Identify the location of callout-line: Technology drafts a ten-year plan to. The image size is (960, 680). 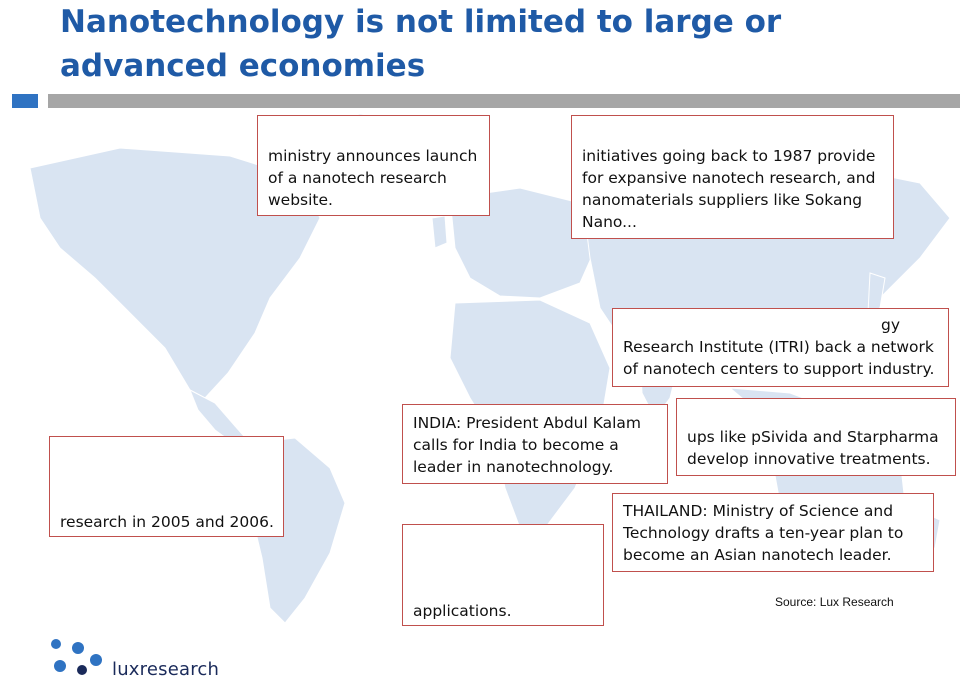
(763, 533).